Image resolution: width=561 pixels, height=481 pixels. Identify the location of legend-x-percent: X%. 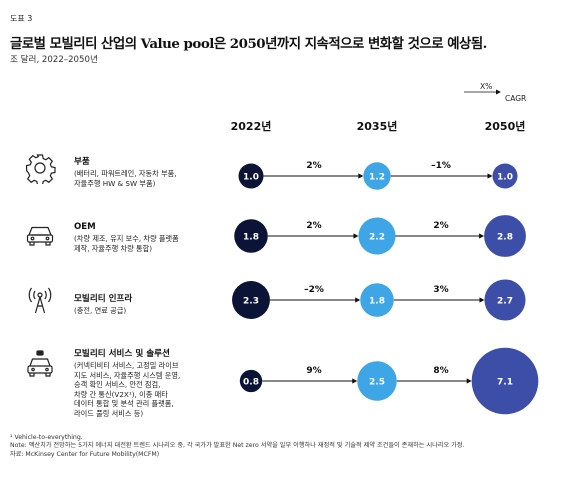
(486, 86).